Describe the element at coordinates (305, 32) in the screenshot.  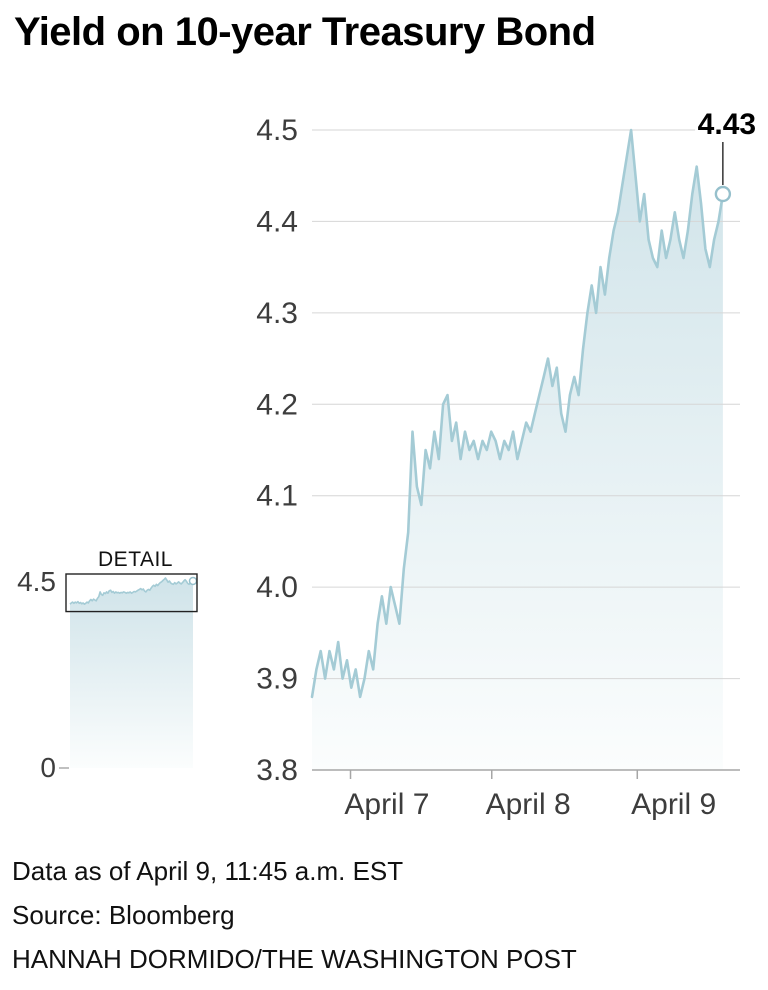
I see `chart-title: Yield on 10-year Treasury Bond` at that location.